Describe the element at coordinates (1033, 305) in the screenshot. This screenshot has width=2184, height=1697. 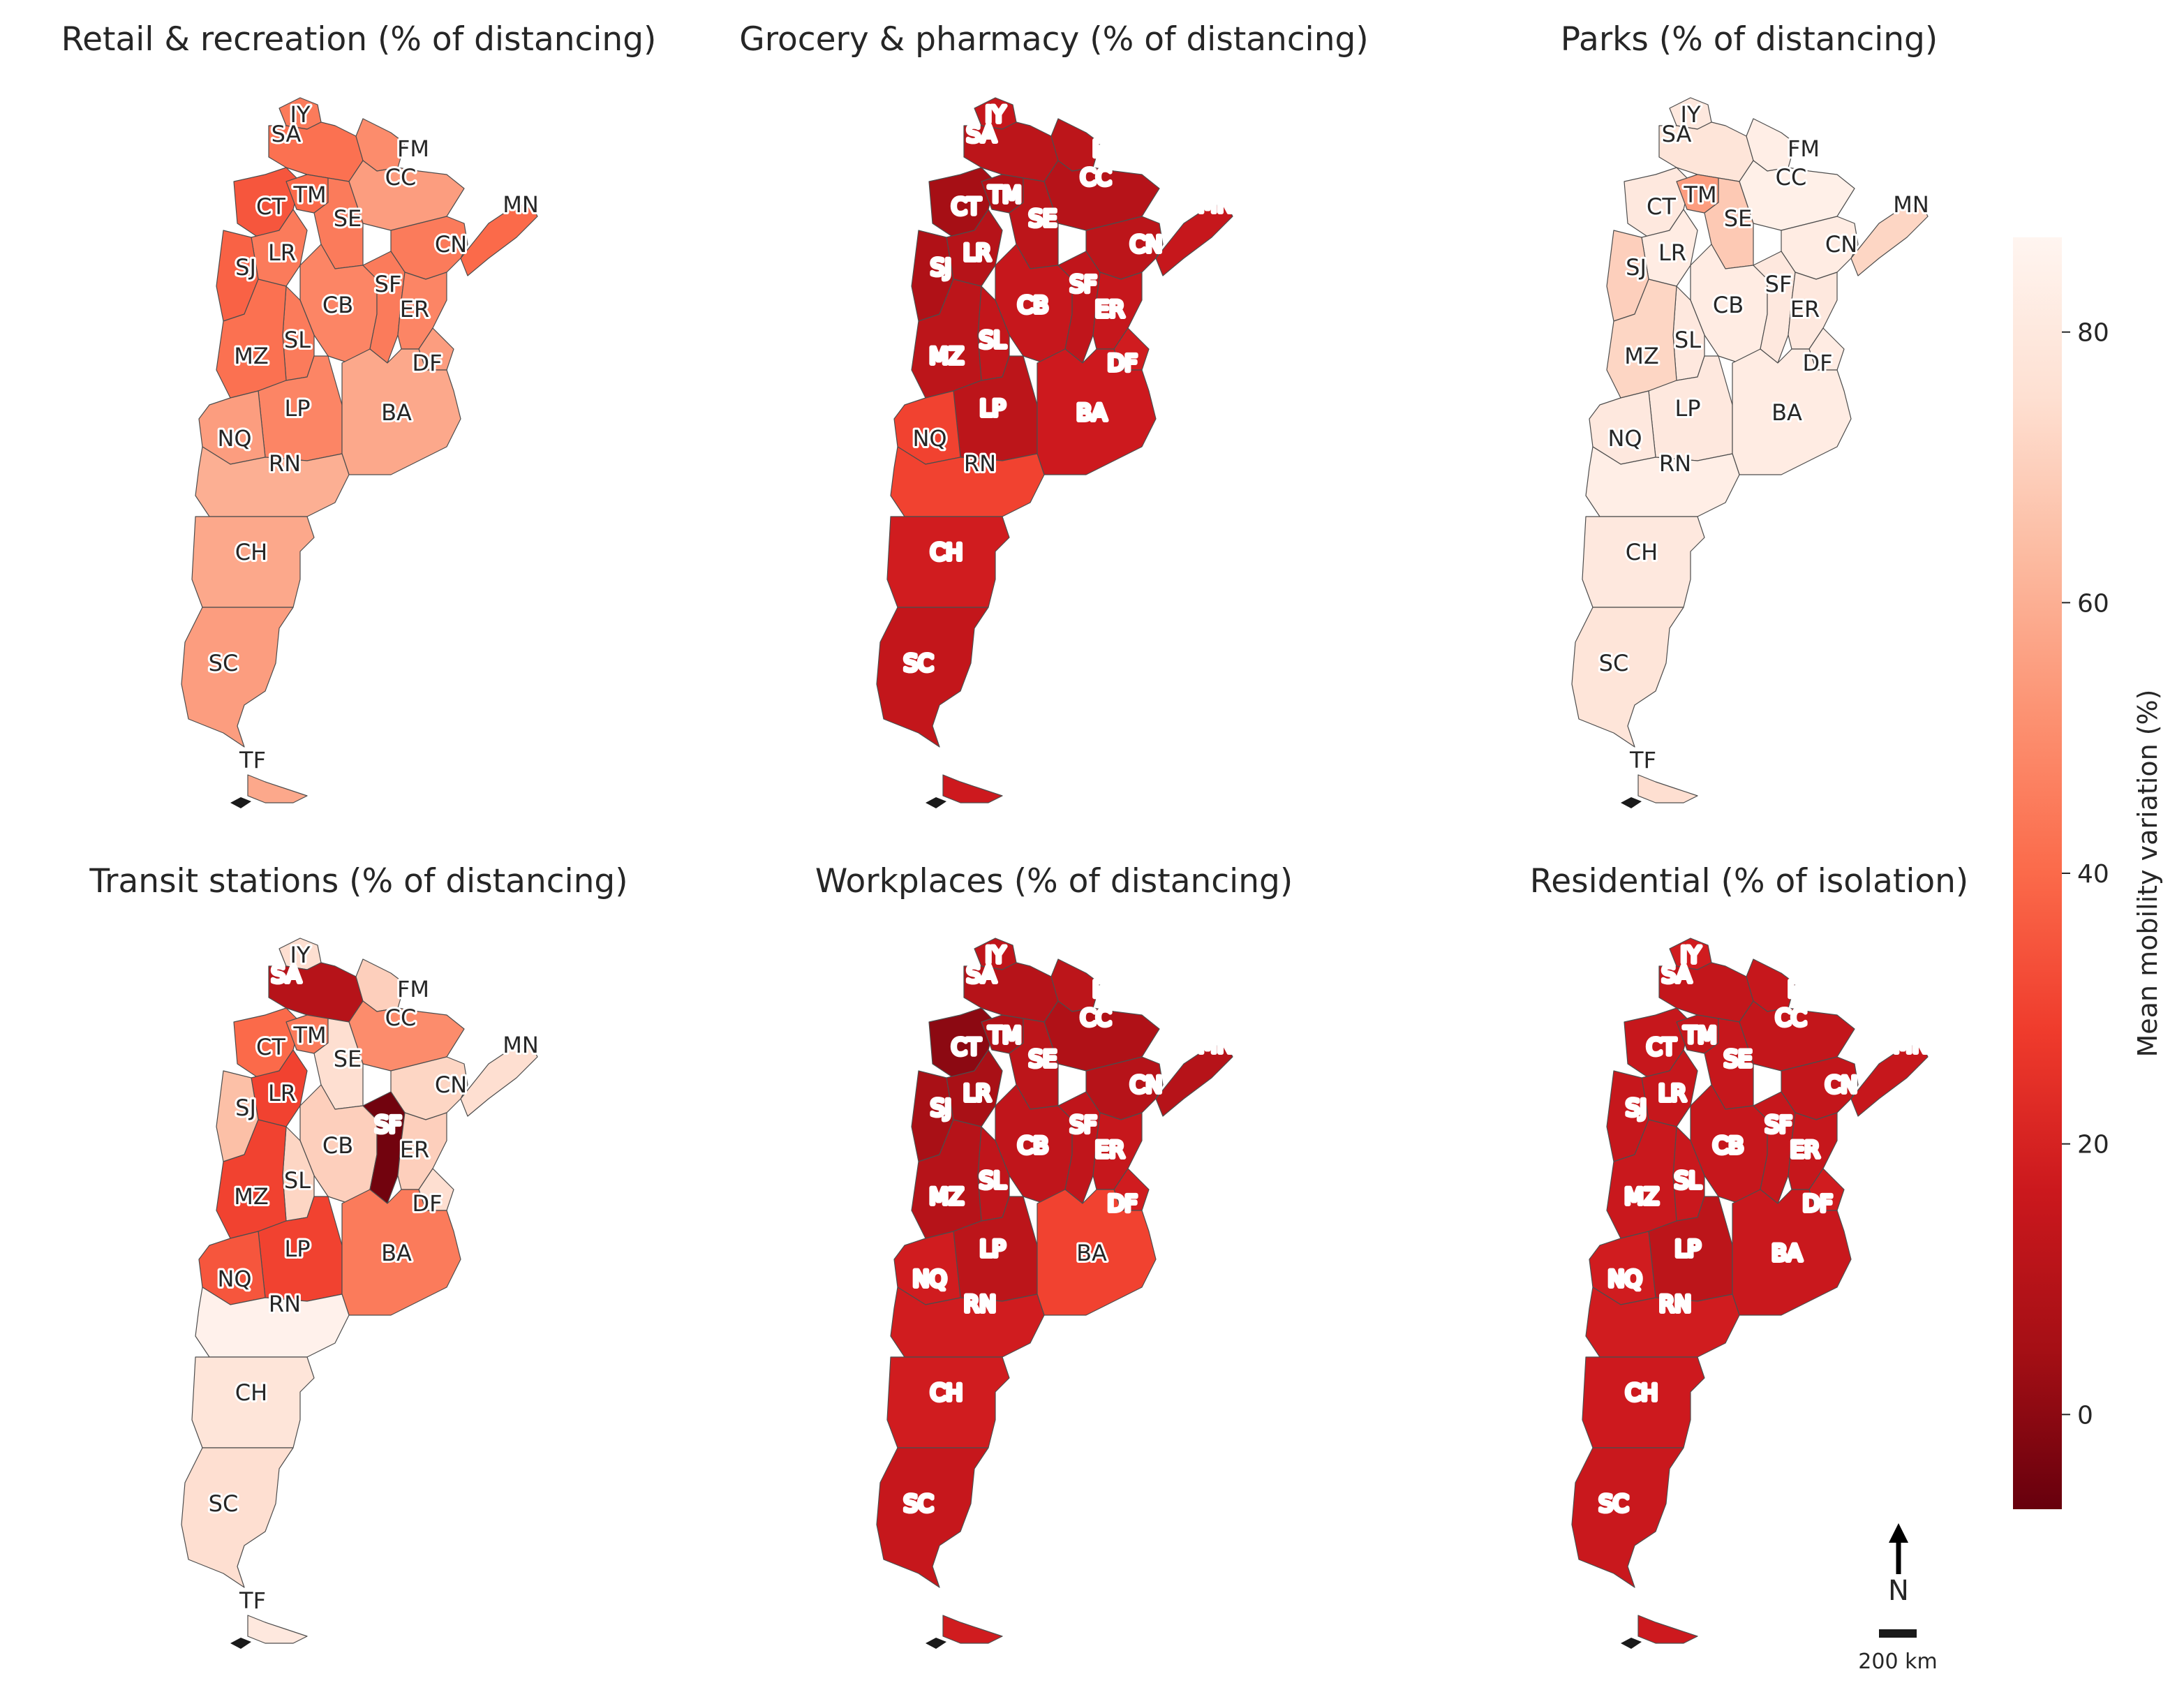
I see `region-label-cb: CB` at that location.